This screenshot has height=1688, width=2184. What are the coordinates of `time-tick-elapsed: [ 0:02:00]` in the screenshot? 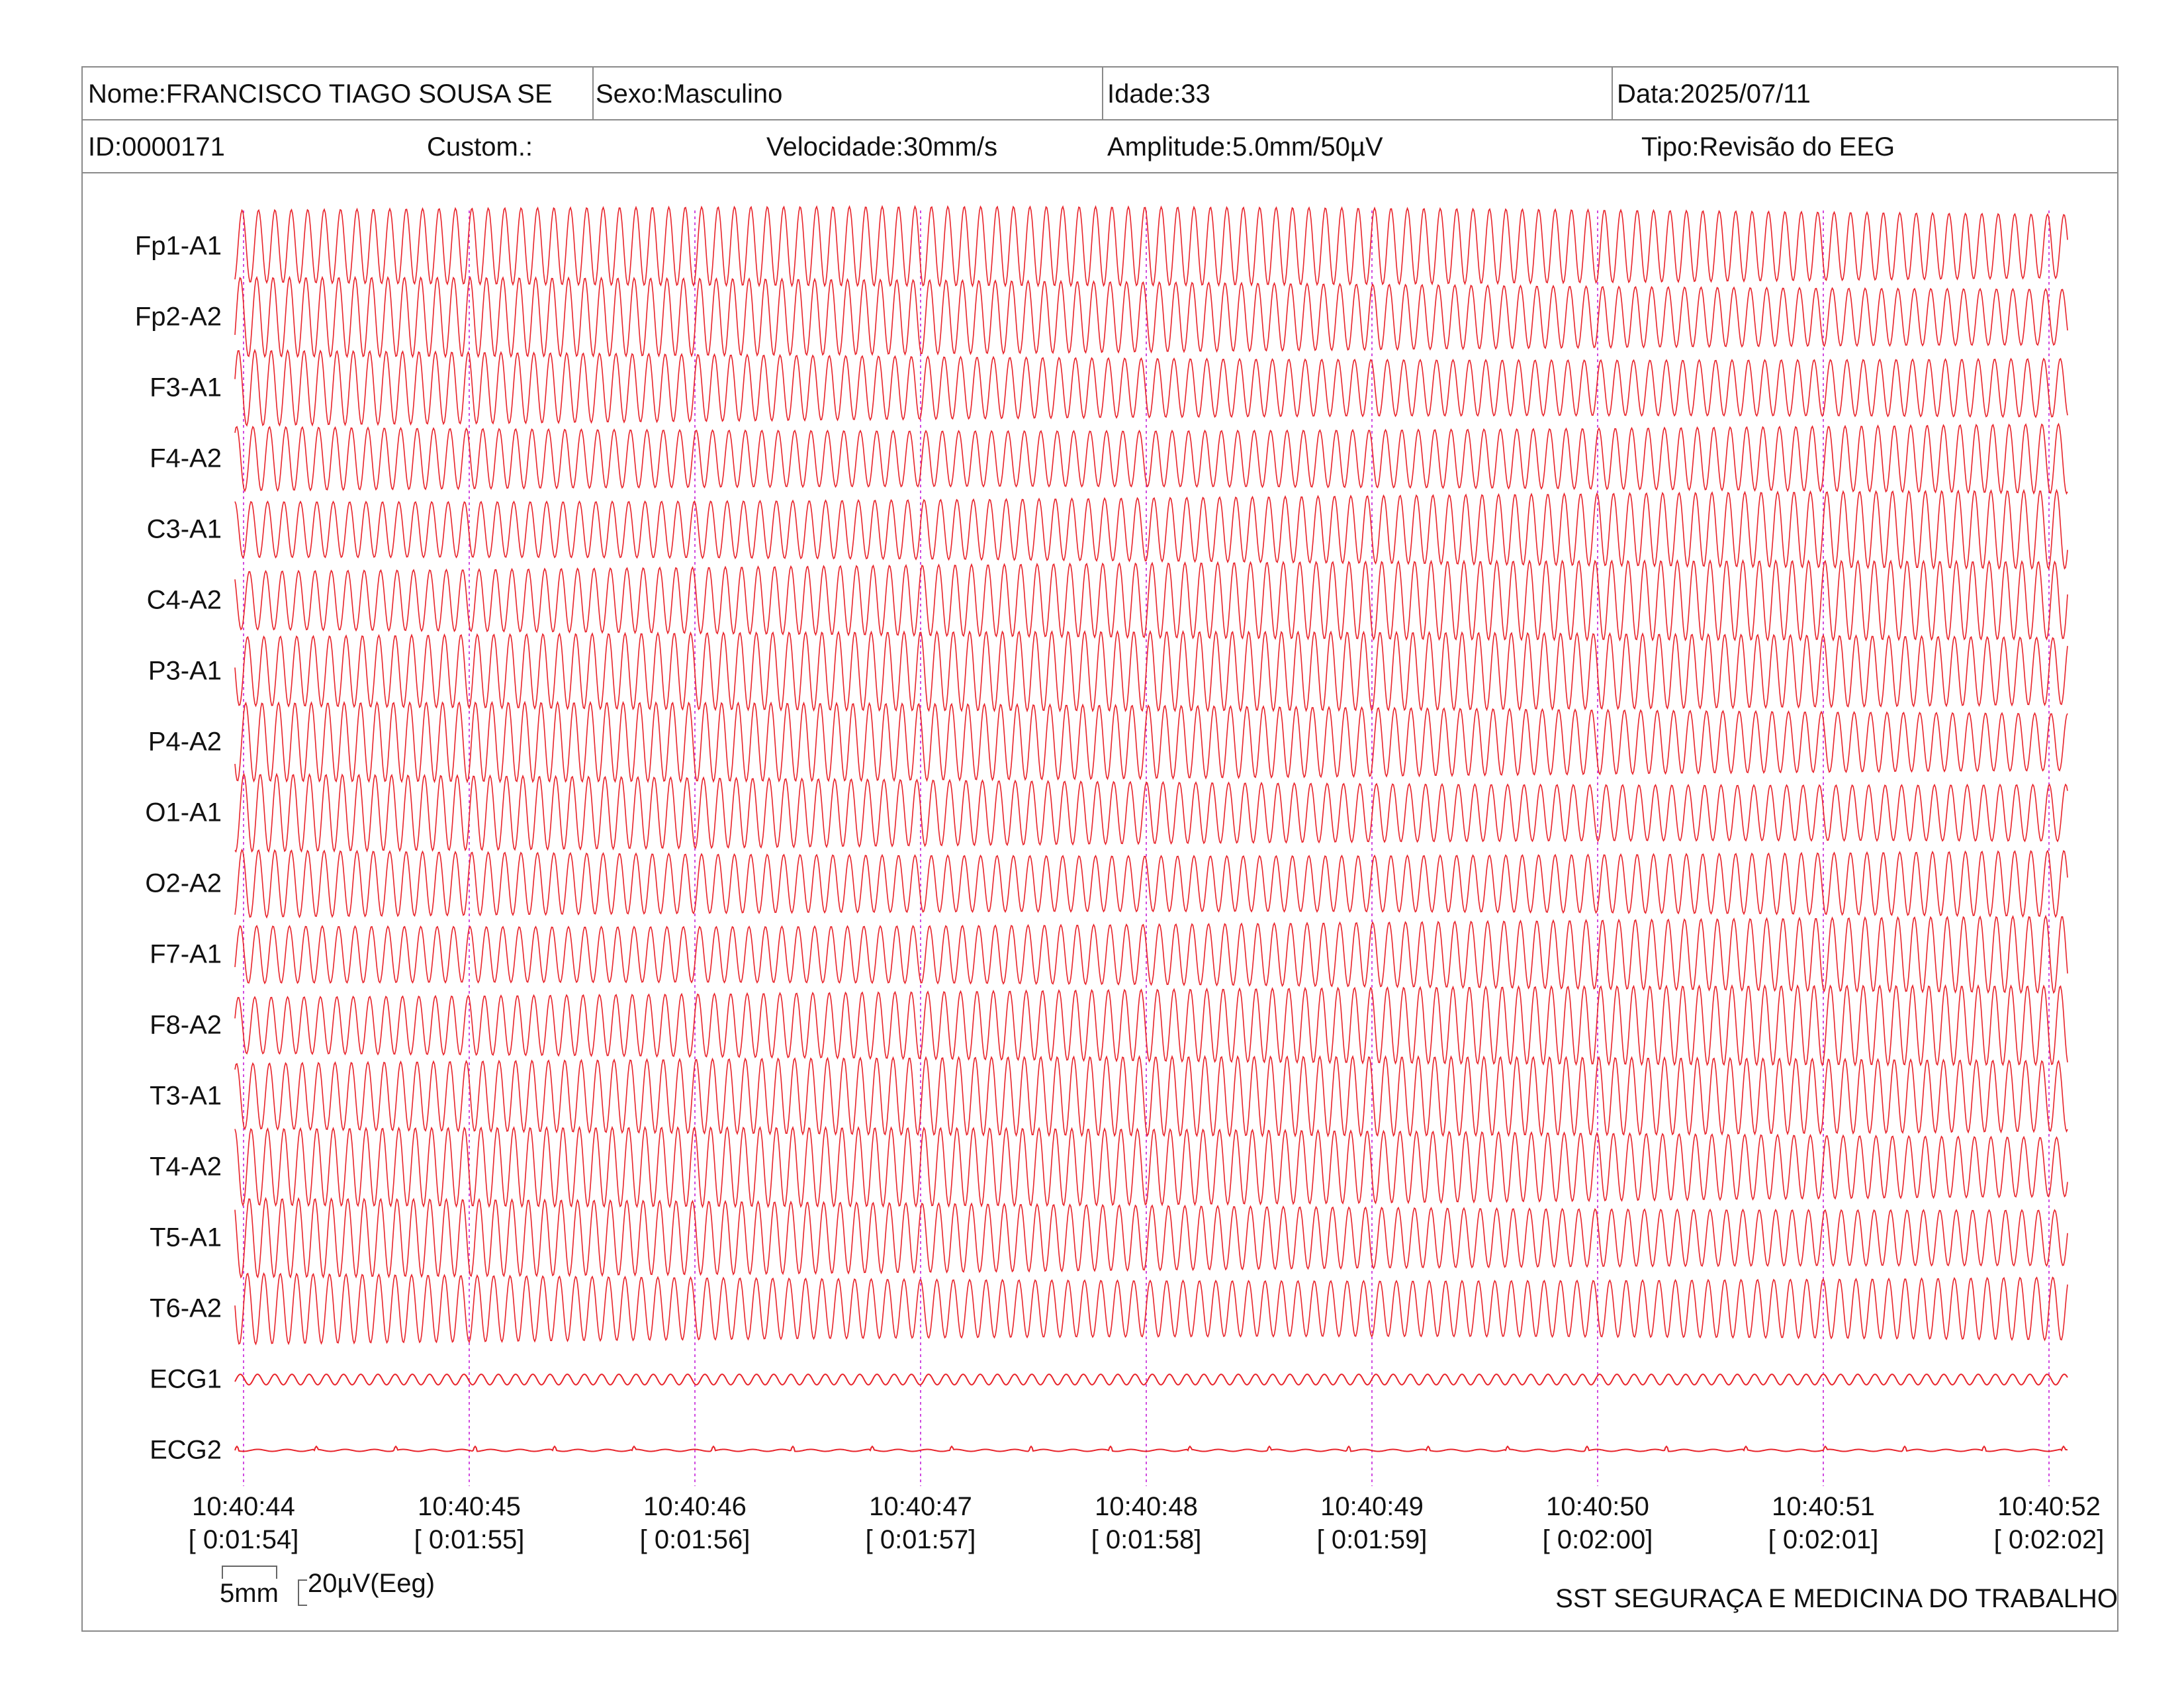 It's located at (1598, 1539).